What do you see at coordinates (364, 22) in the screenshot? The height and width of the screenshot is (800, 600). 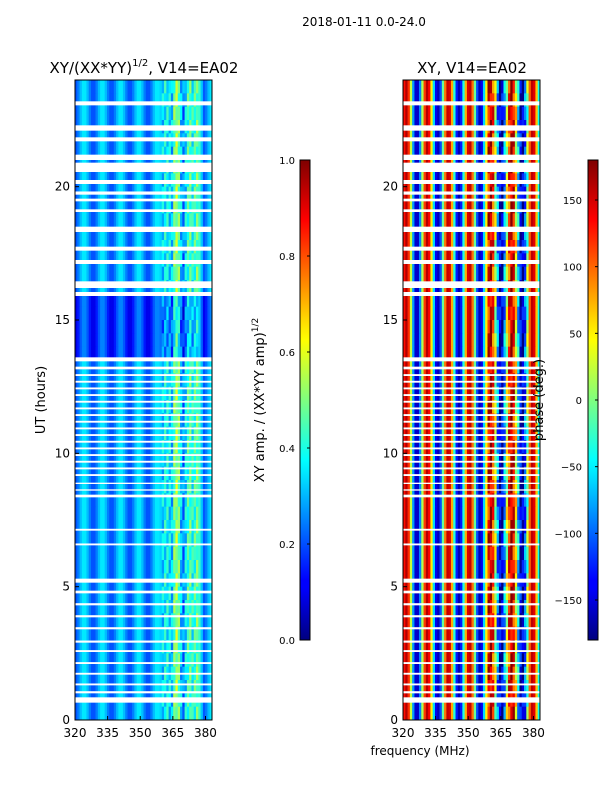 I see `figure-suptitle: 2018-01-11 0.0-24.0` at bounding box center [364, 22].